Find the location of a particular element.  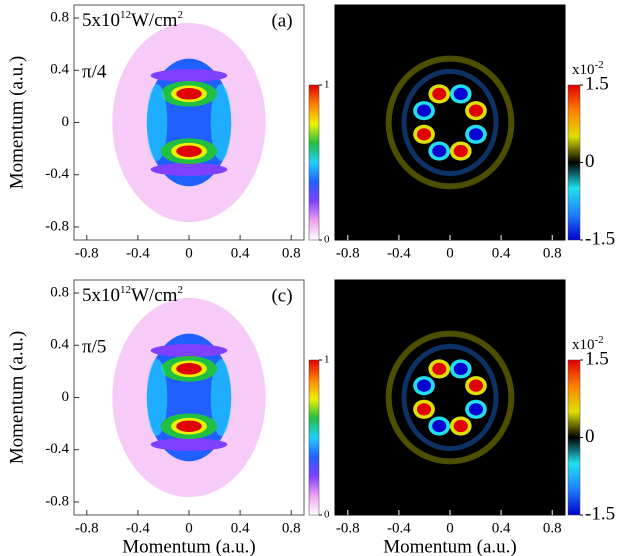

y-axis-label: Momentum (a.u.) is located at coordinates (16, 398).